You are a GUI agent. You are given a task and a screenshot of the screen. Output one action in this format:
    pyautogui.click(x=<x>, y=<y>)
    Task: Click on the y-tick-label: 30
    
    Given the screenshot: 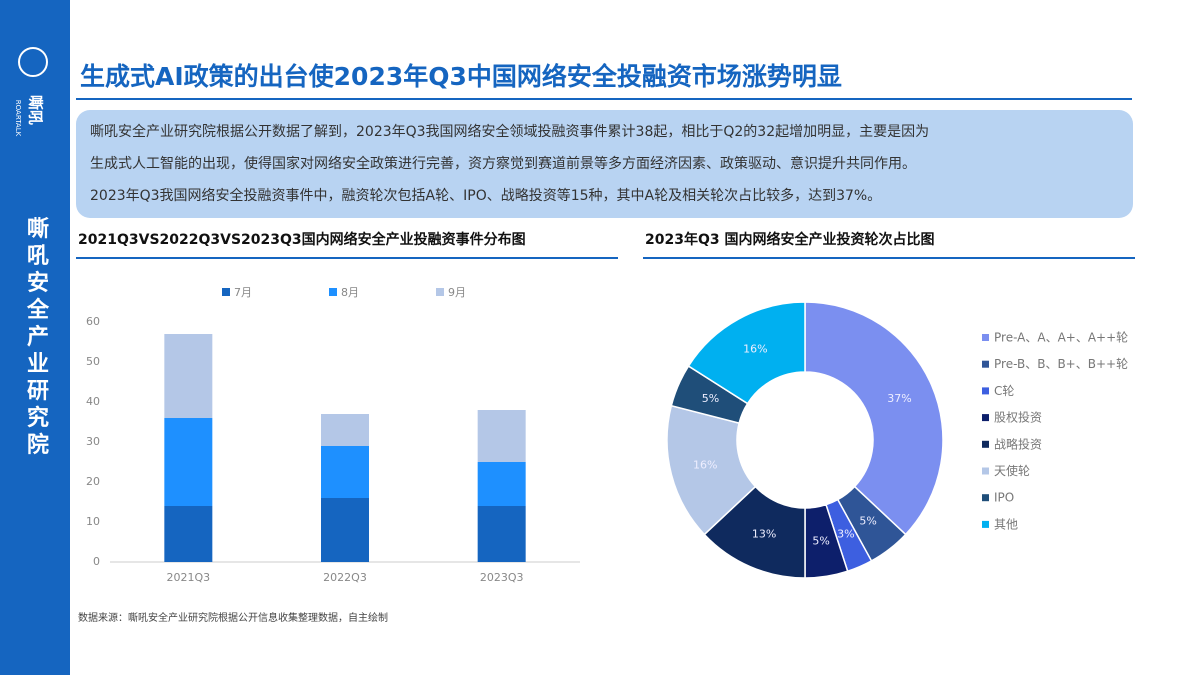 What is the action you would take?
    pyautogui.click(x=93, y=441)
    